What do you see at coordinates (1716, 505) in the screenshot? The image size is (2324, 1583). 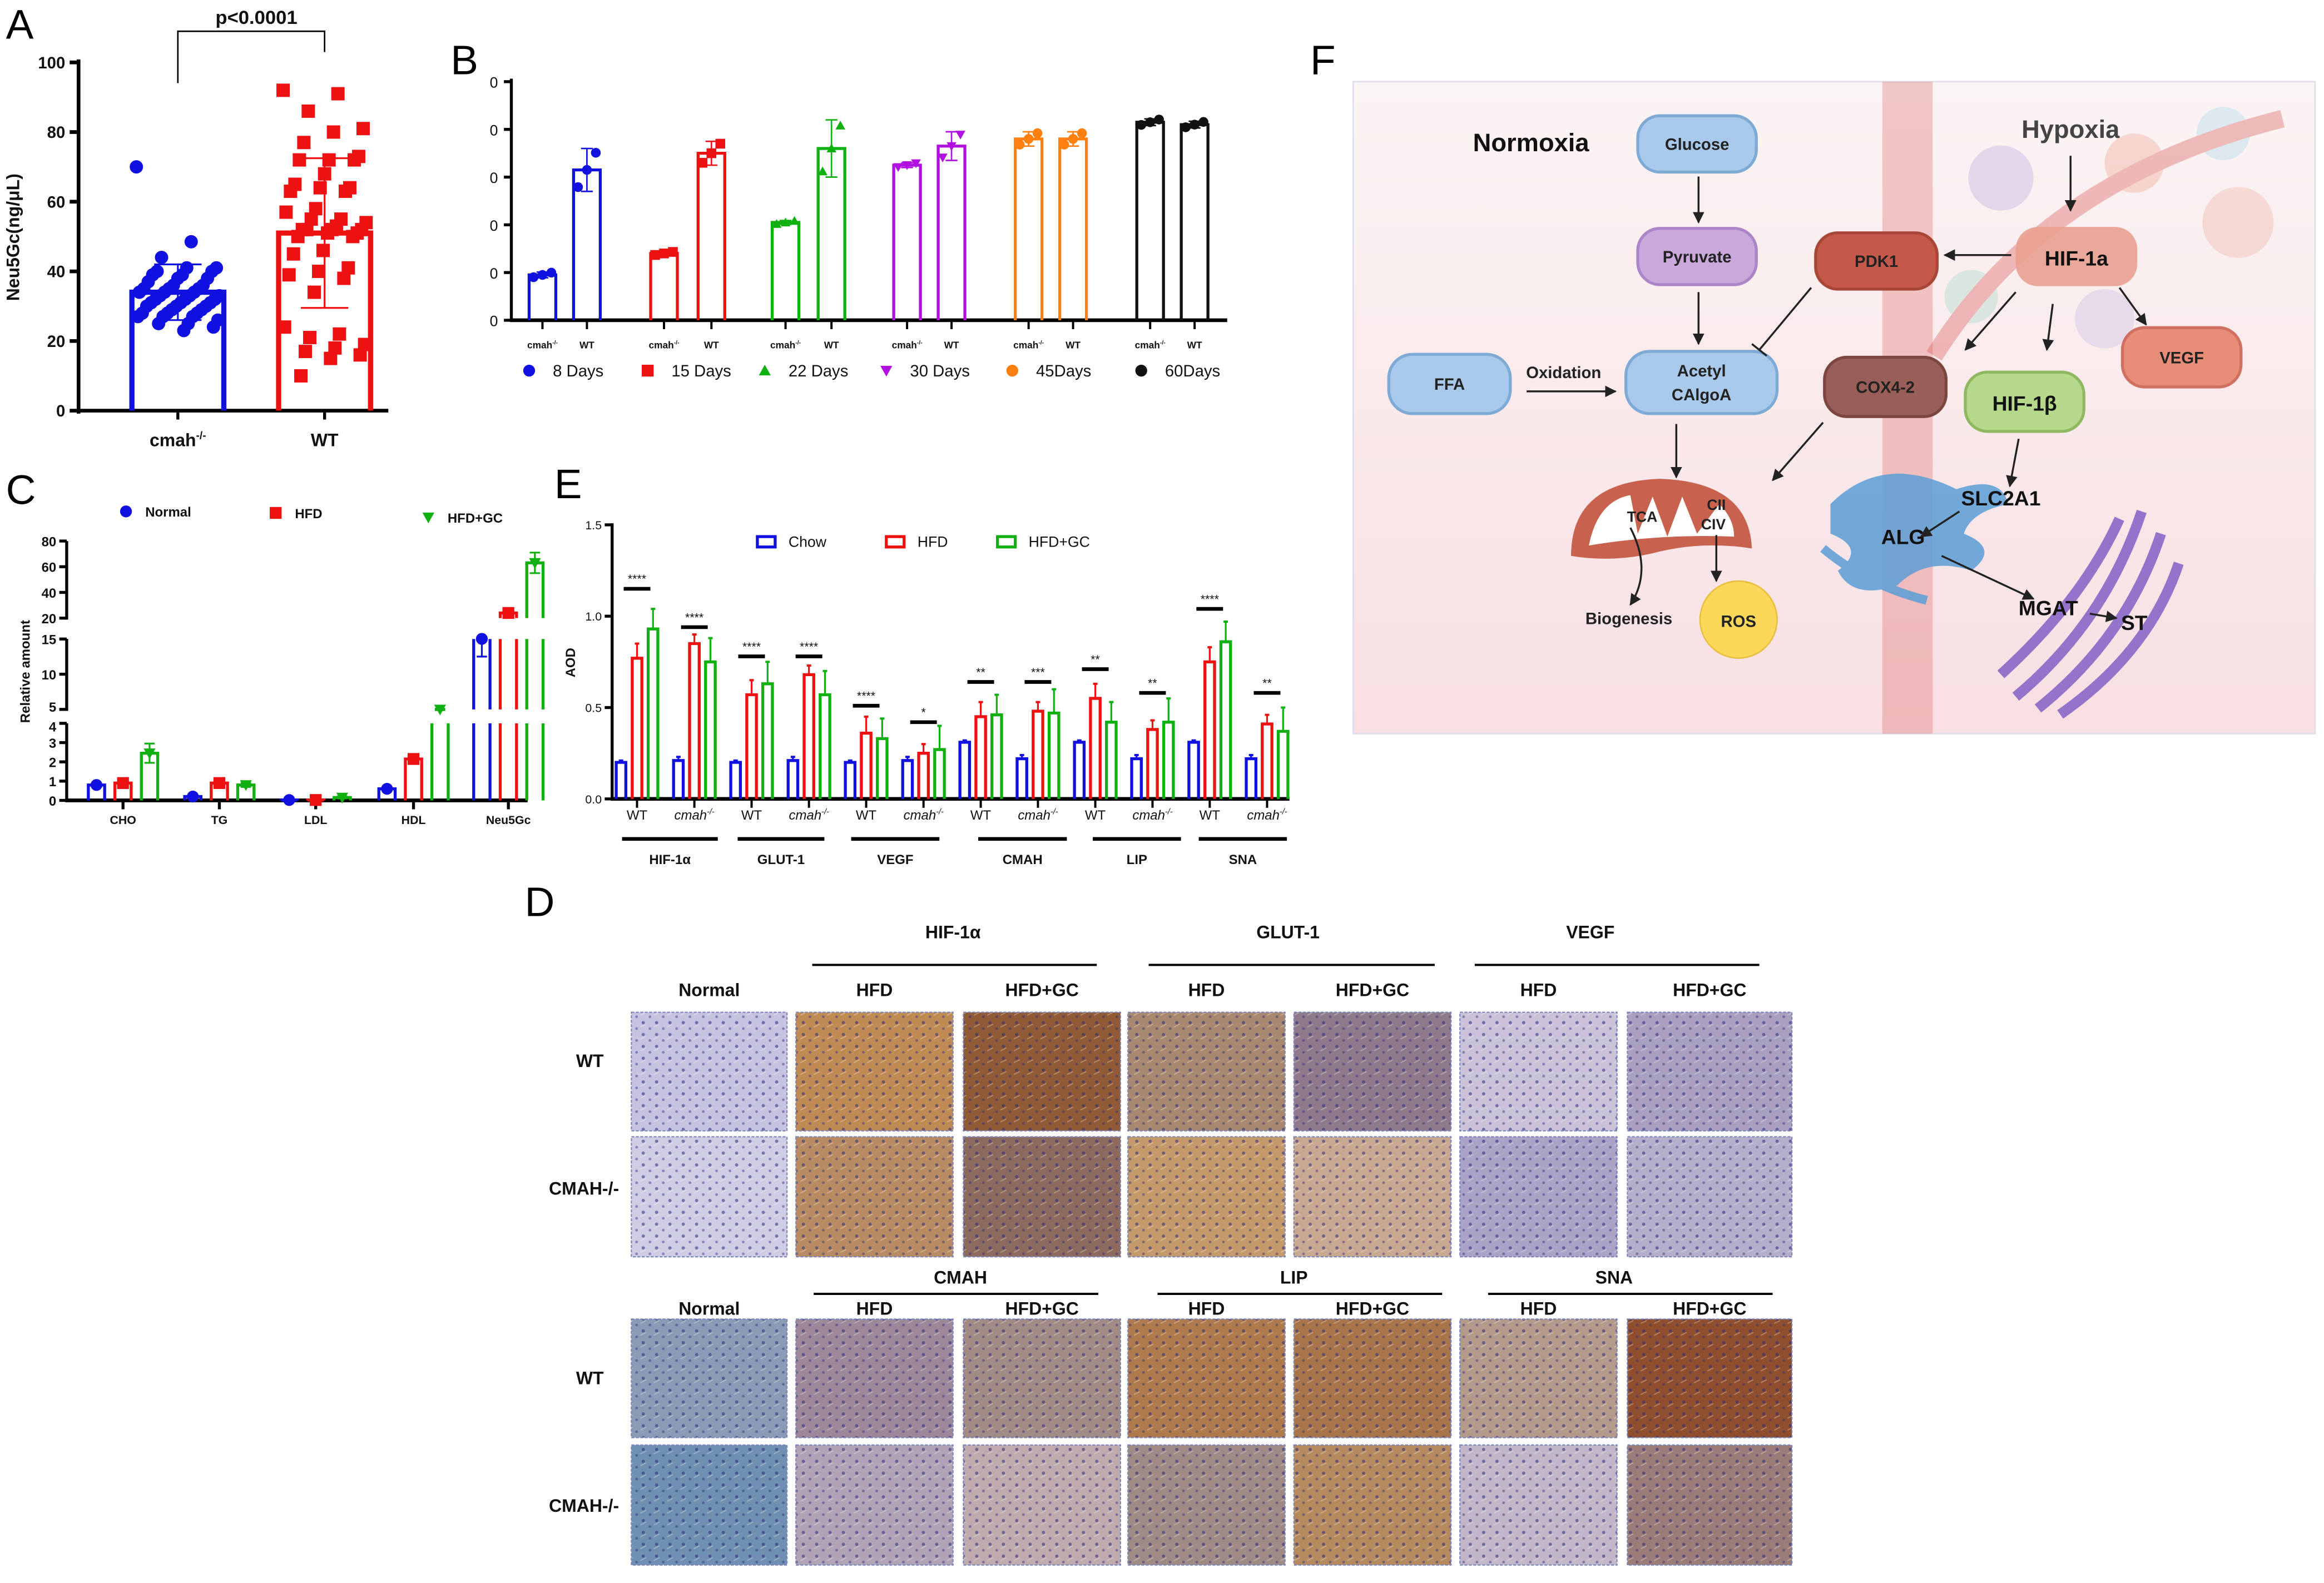 I see `cii-label: CII` at bounding box center [1716, 505].